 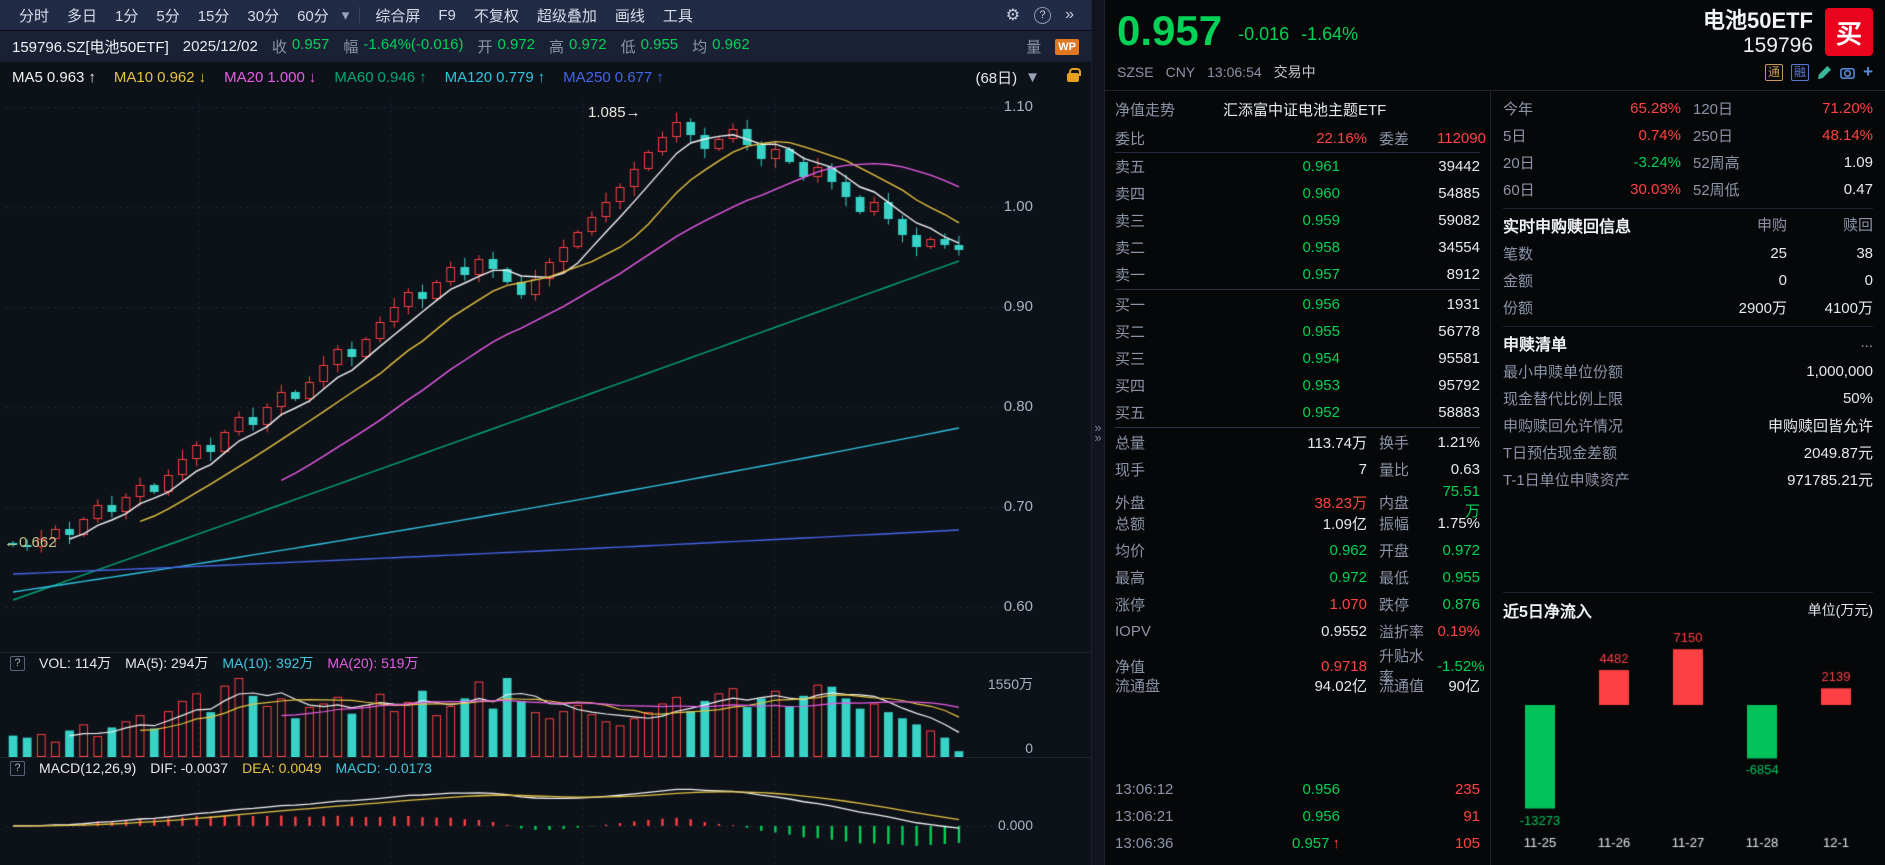 I want to click on pencil-icon, so click(x=1824, y=72).